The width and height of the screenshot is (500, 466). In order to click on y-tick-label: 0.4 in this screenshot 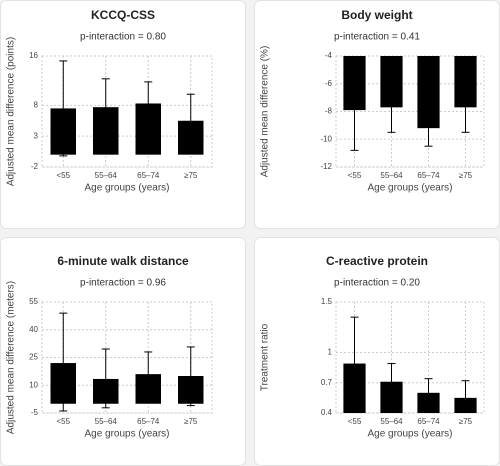, I will do `click(327, 412)`.